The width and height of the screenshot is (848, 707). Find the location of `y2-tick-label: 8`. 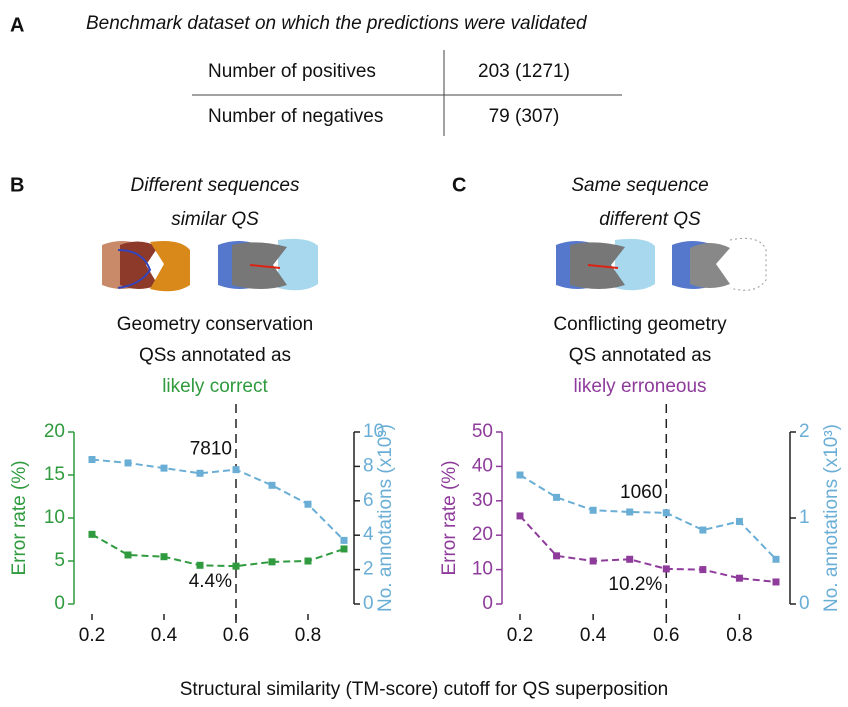

y2-tick-label: 8 is located at coordinates (368, 465).